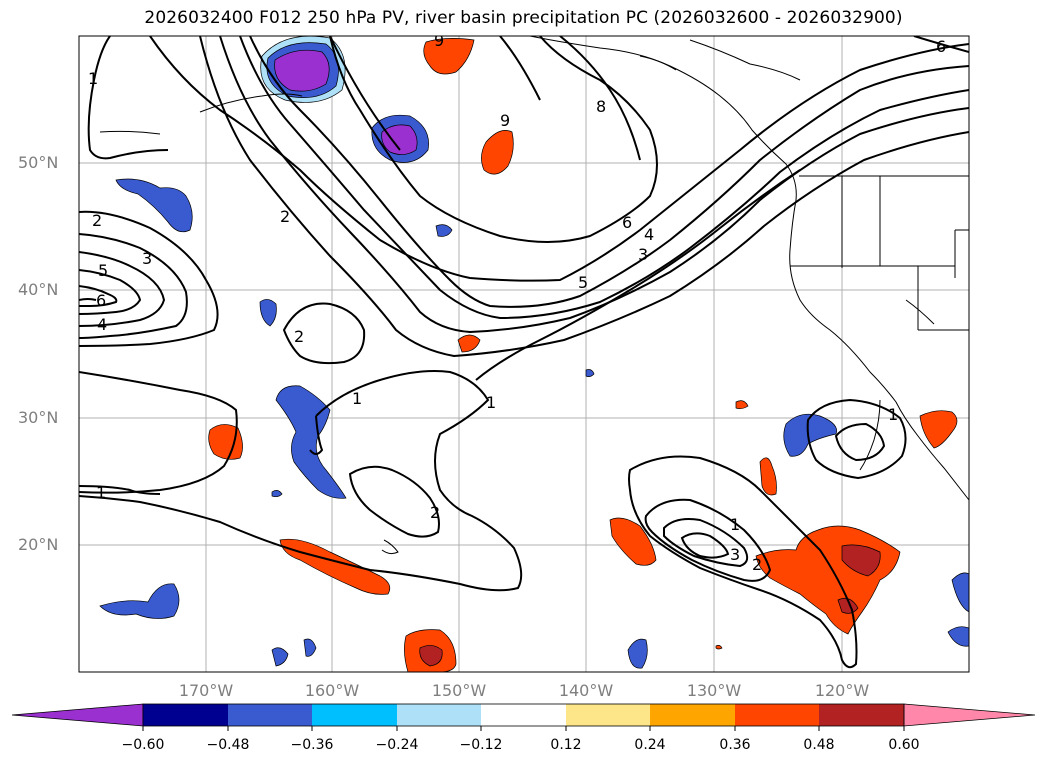 Image resolution: width=1047 pixels, height=765 pixels. I want to click on colorbar-tick-label: −0.60, so click(143, 745).